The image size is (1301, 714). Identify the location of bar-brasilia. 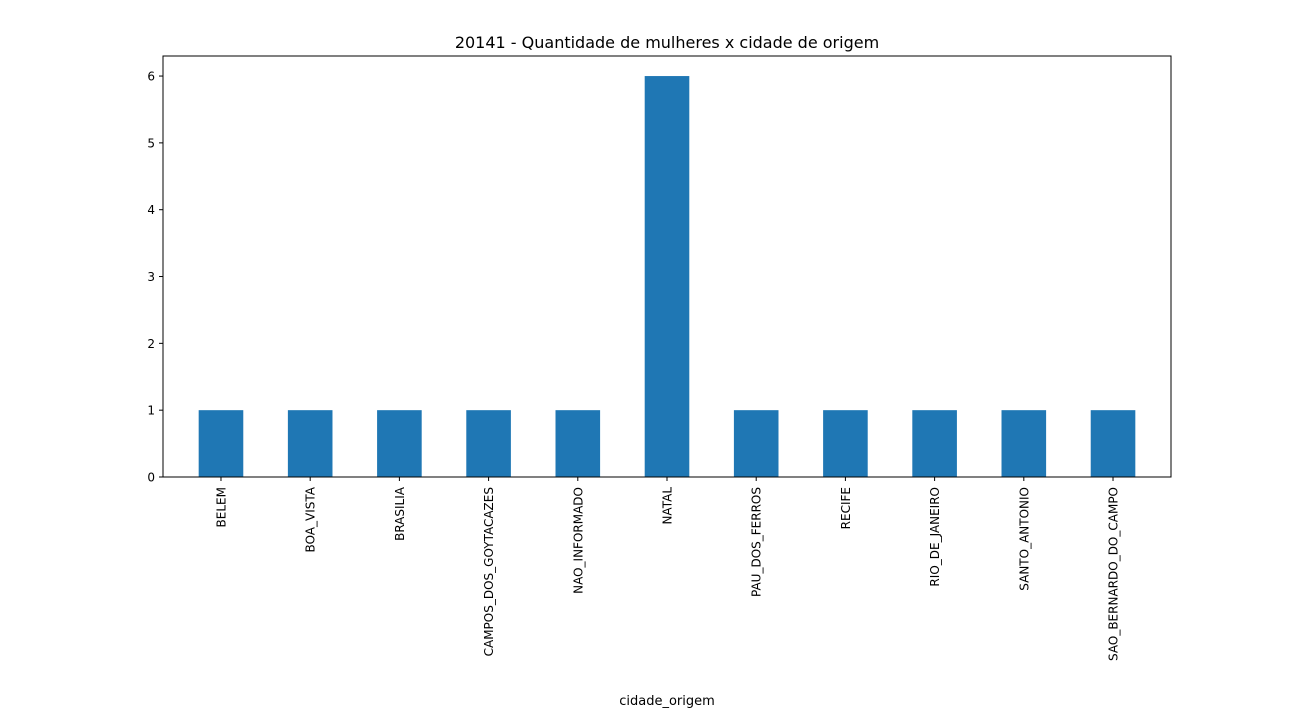
(399, 443).